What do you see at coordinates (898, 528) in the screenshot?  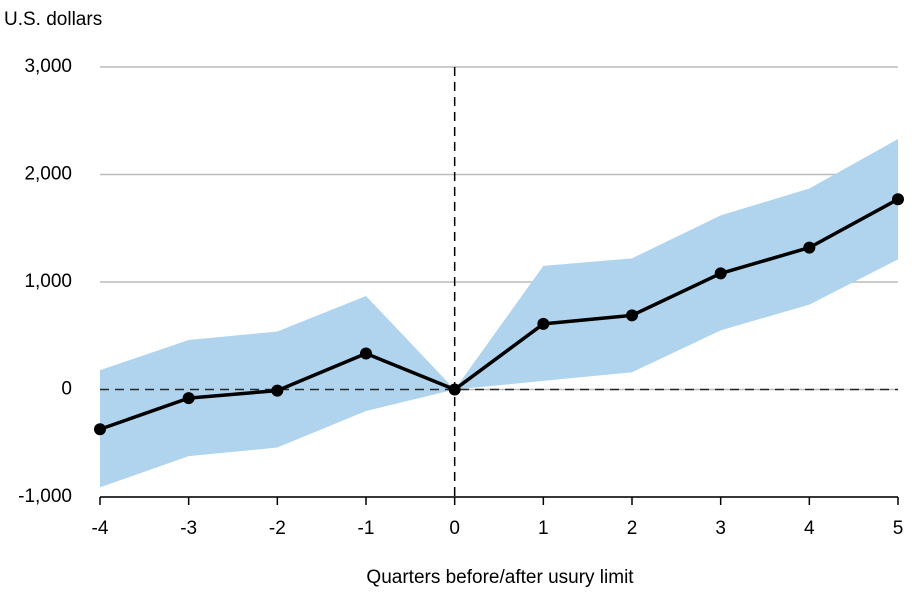 I see `x-tick-label: 5` at bounding box center [898, 528].